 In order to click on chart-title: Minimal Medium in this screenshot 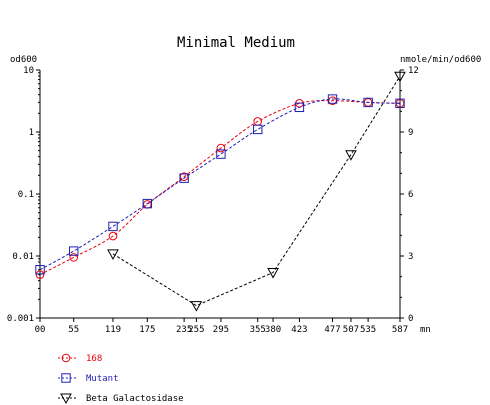, I will do `click(236, 43)`.